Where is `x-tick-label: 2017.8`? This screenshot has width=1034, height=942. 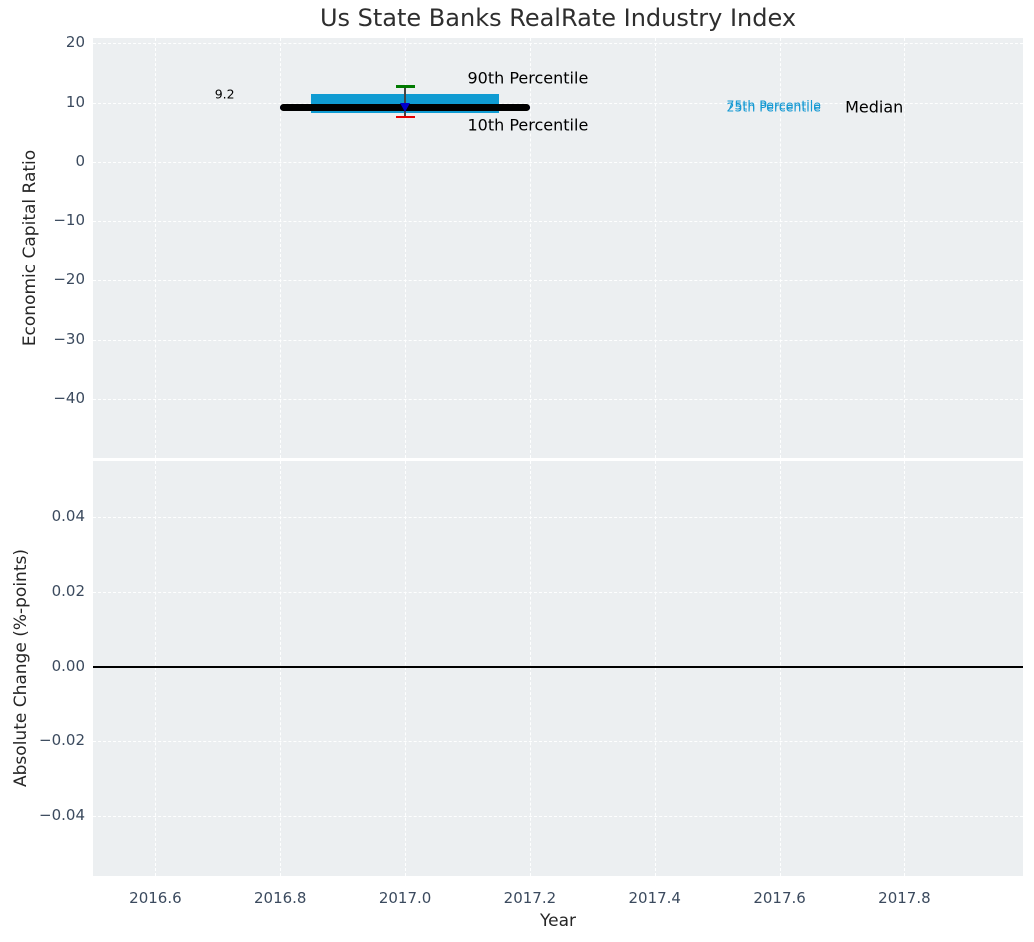
x-tick-label: 2017.8 is located at coordinates (904, 898).